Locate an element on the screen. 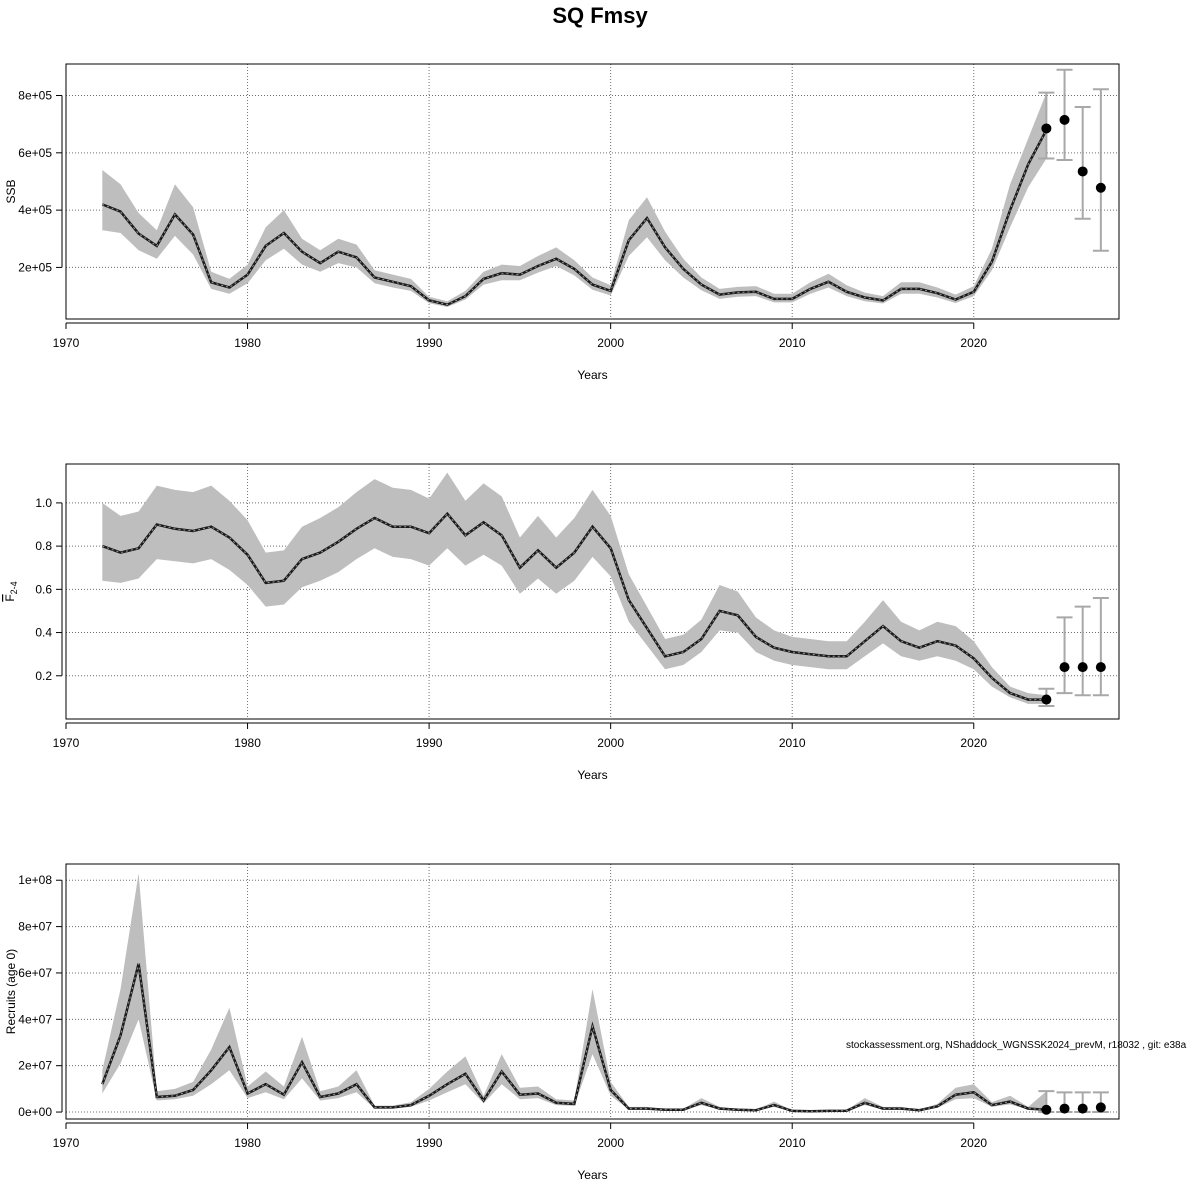 This screenshot has width=1200, height=1200. y-tick-label: 0.8 is located at coordinates (43, 546).